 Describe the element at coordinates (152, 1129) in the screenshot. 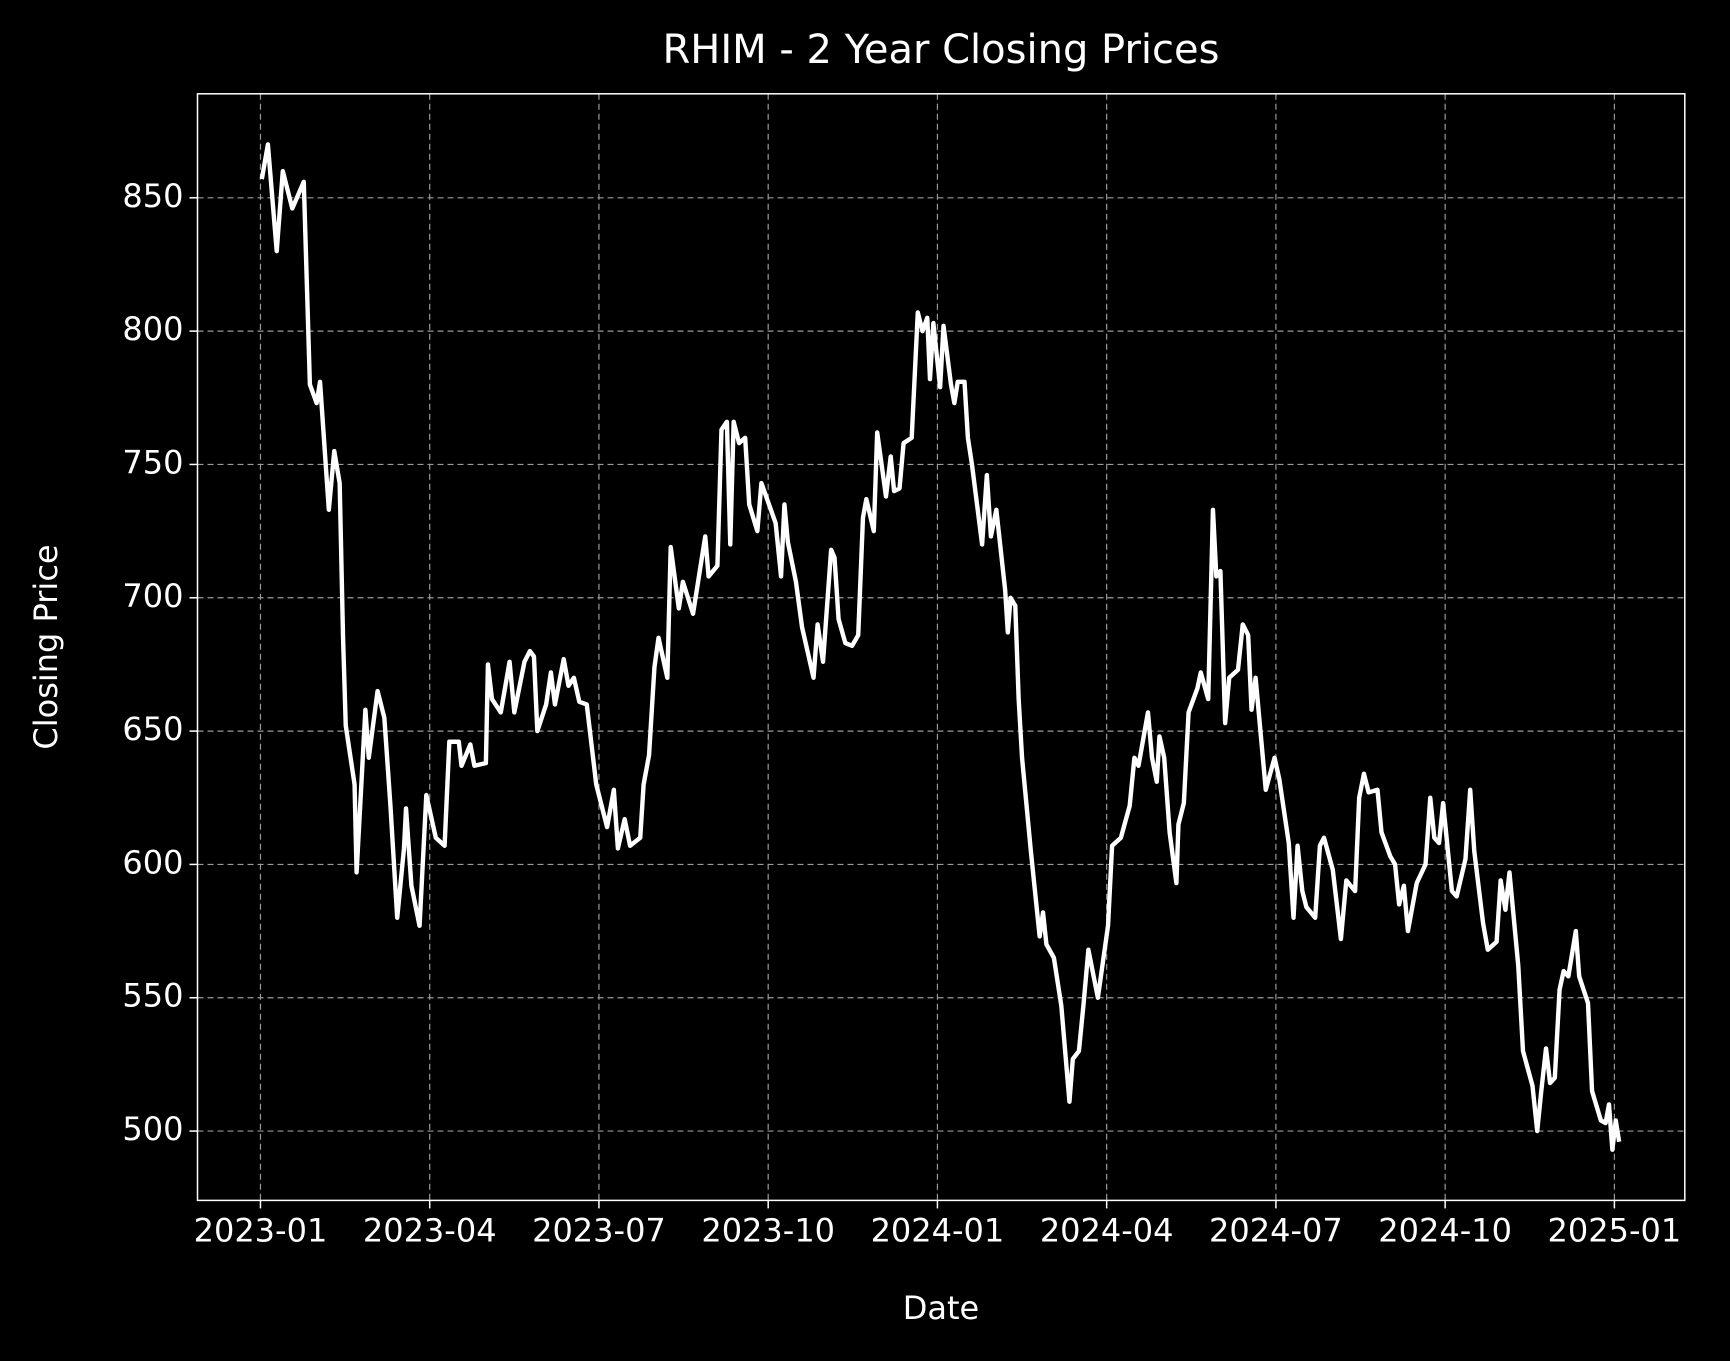

I see `y-tick-label: 500` at that location.